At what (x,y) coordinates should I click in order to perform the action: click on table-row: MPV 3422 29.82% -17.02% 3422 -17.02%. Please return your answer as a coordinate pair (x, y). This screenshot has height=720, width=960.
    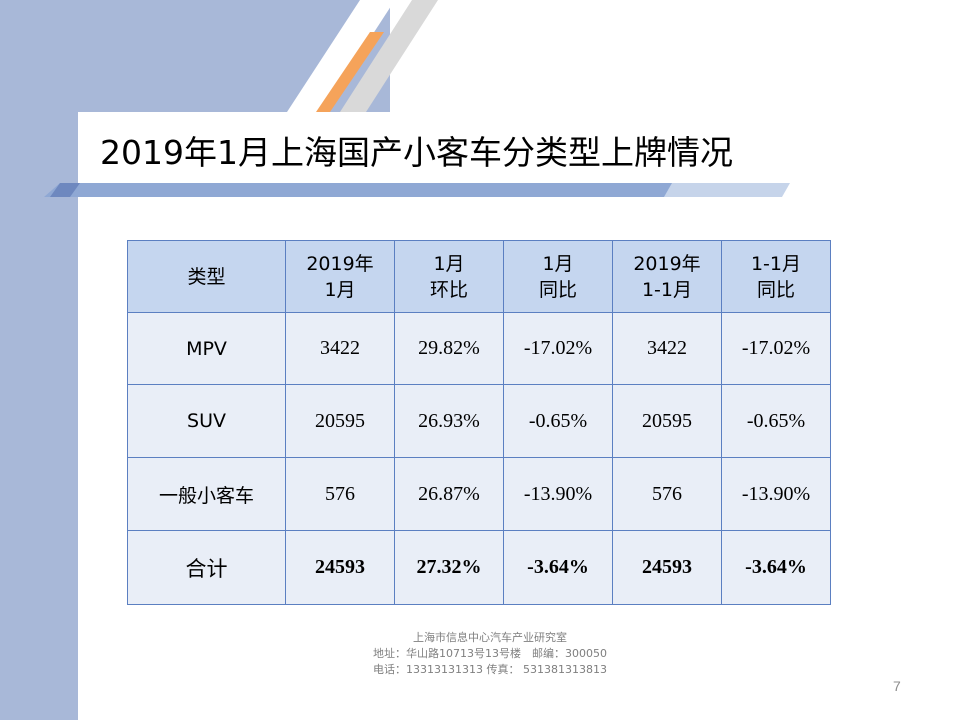
    Looking at the image, I should click on (479, 348).